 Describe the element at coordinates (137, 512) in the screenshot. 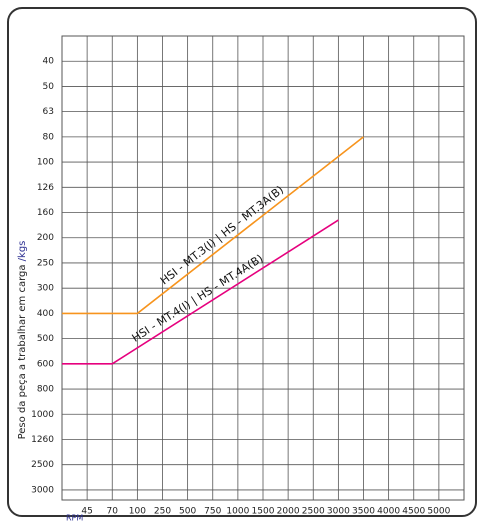

I see `x-tick-label: 100` at that location.